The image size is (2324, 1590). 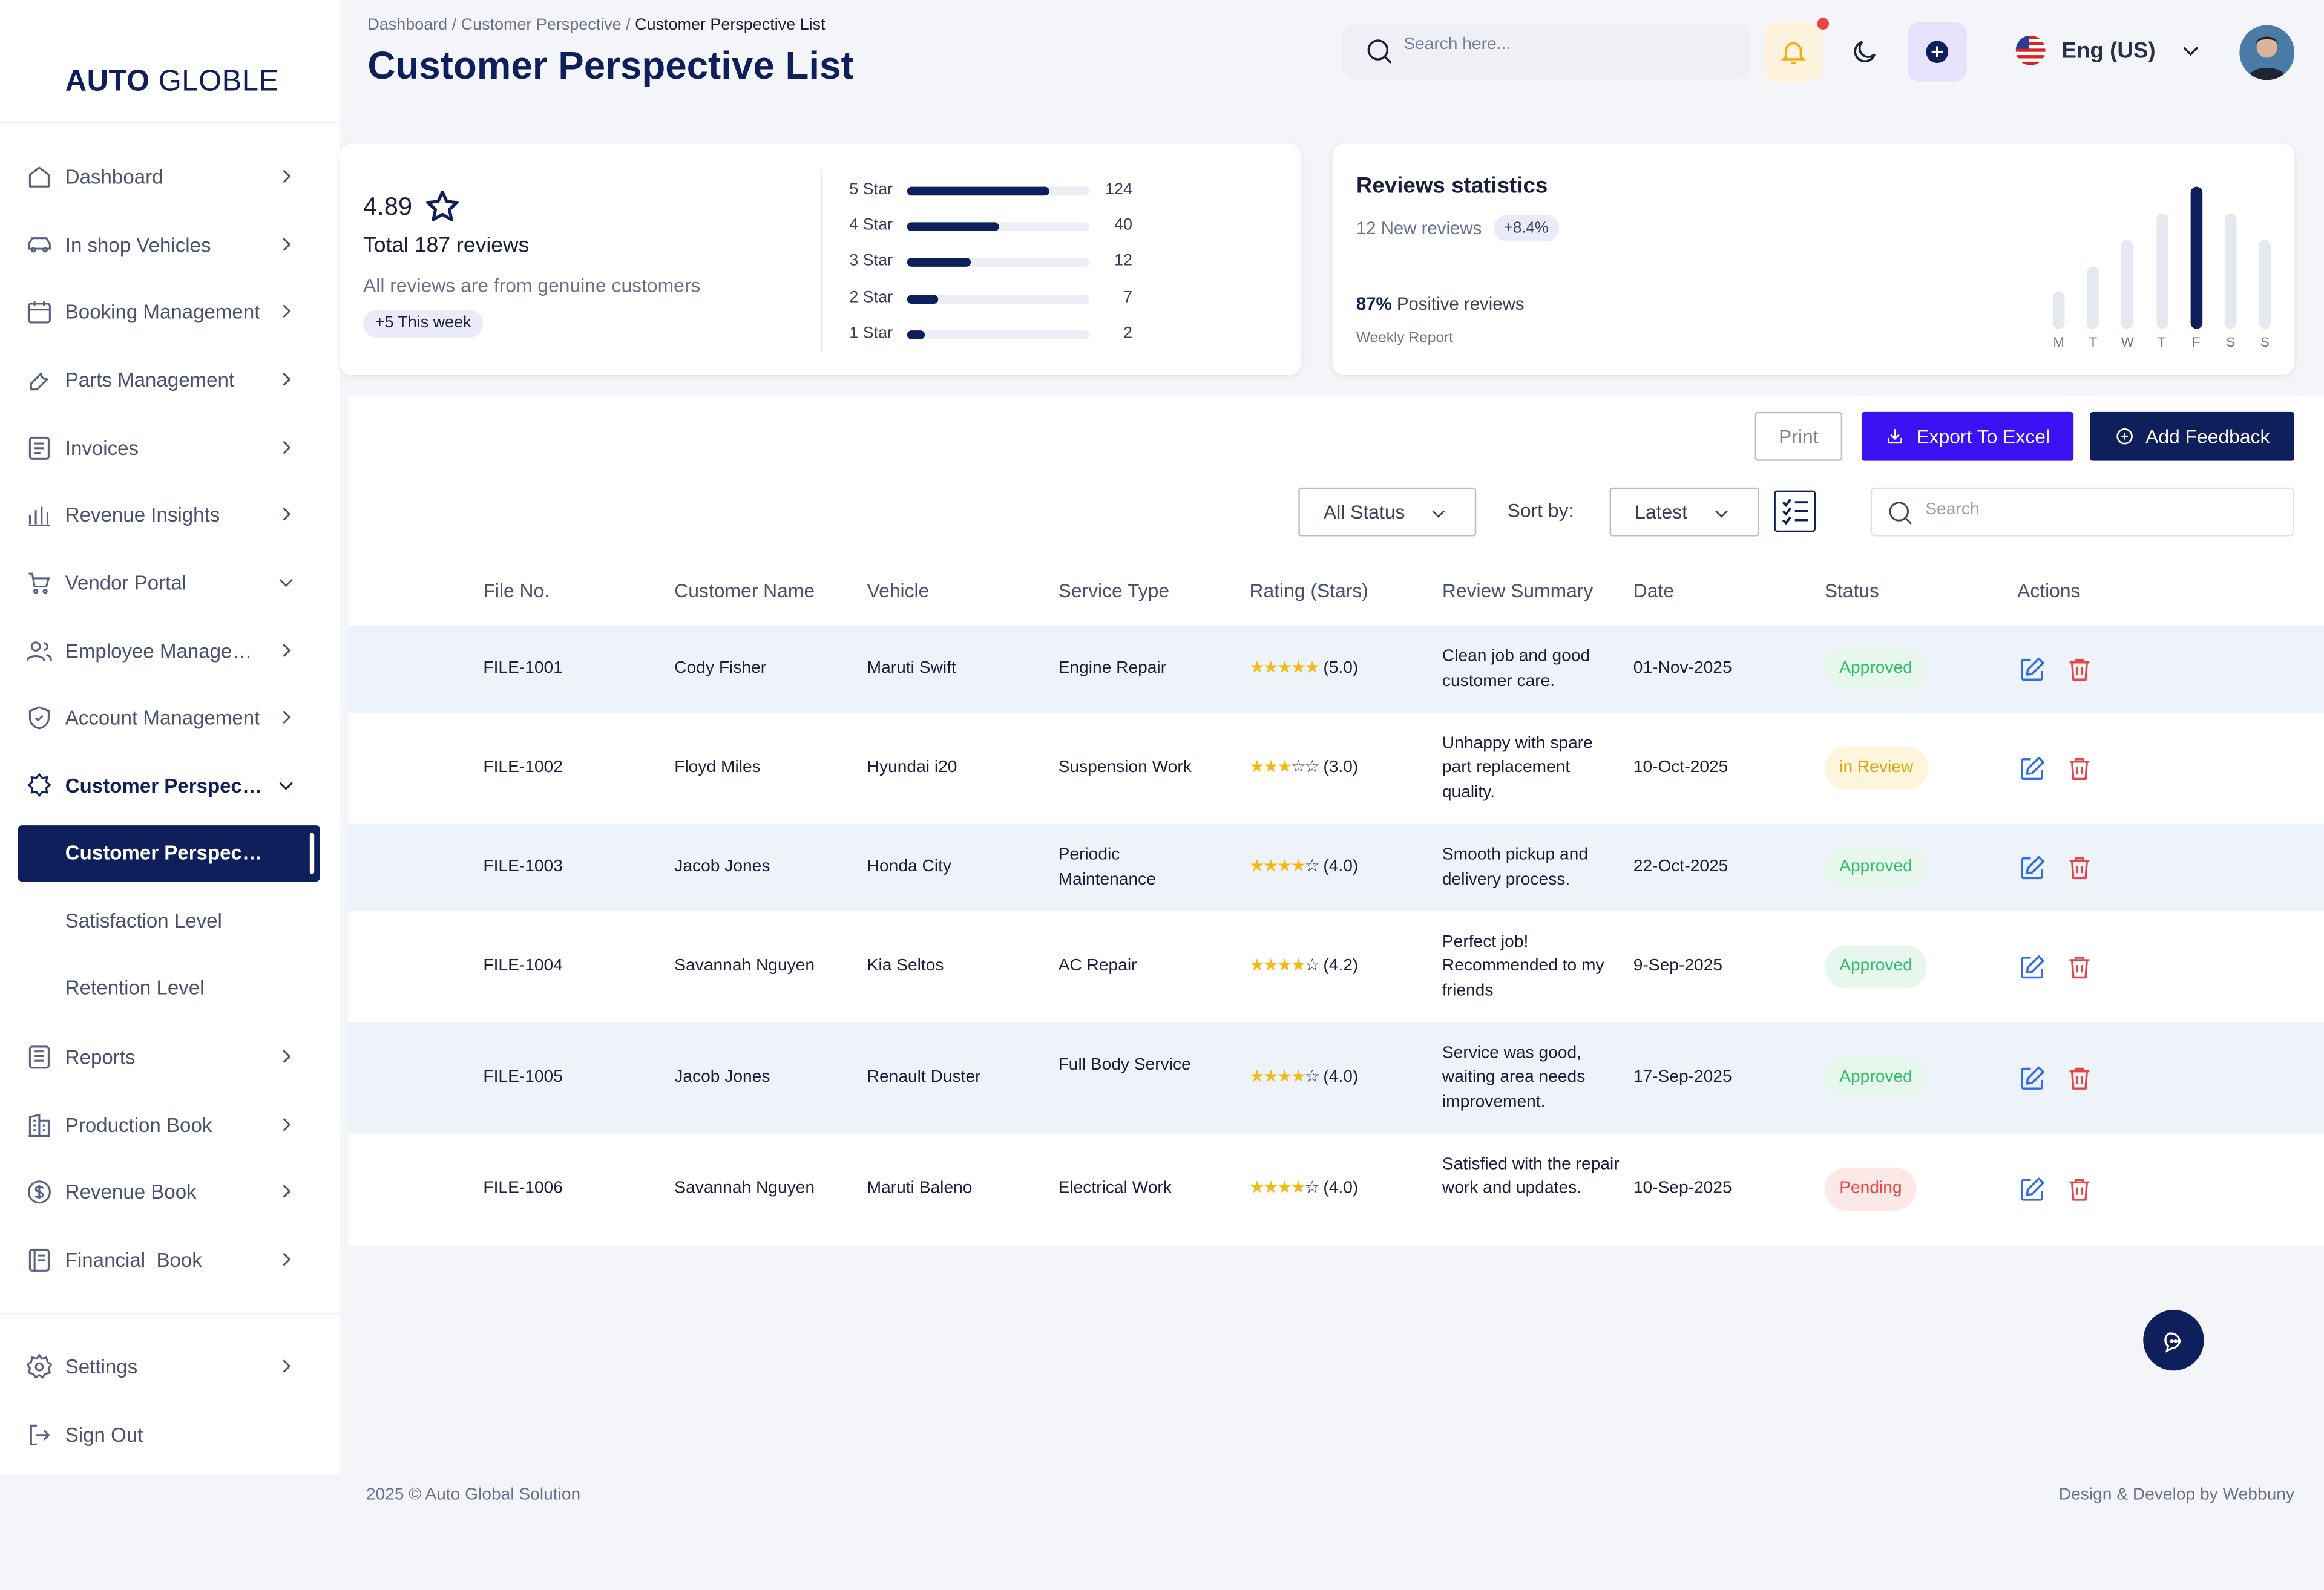 I want to click on brand-logo: AUTO GLOBLE, so click(x=172, y=82).